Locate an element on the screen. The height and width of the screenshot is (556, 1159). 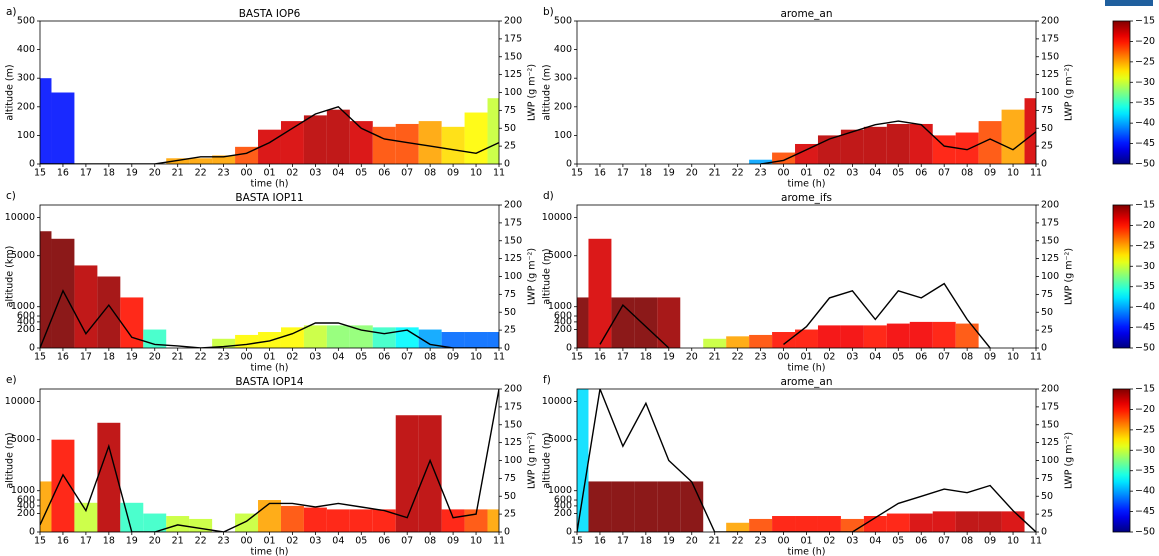
panel-title: BASTA IOP6 is located at coordinates (270, 14).